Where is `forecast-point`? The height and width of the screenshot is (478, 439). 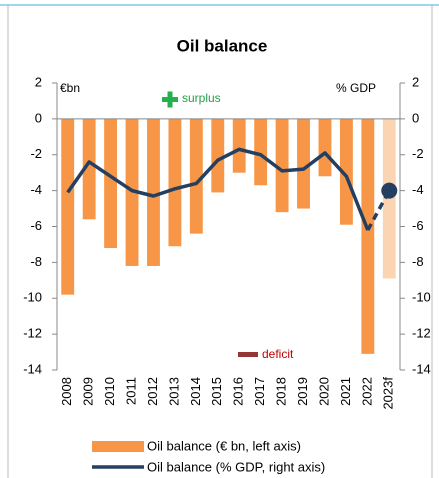
forecast-point is located at coordinates (389, 190).